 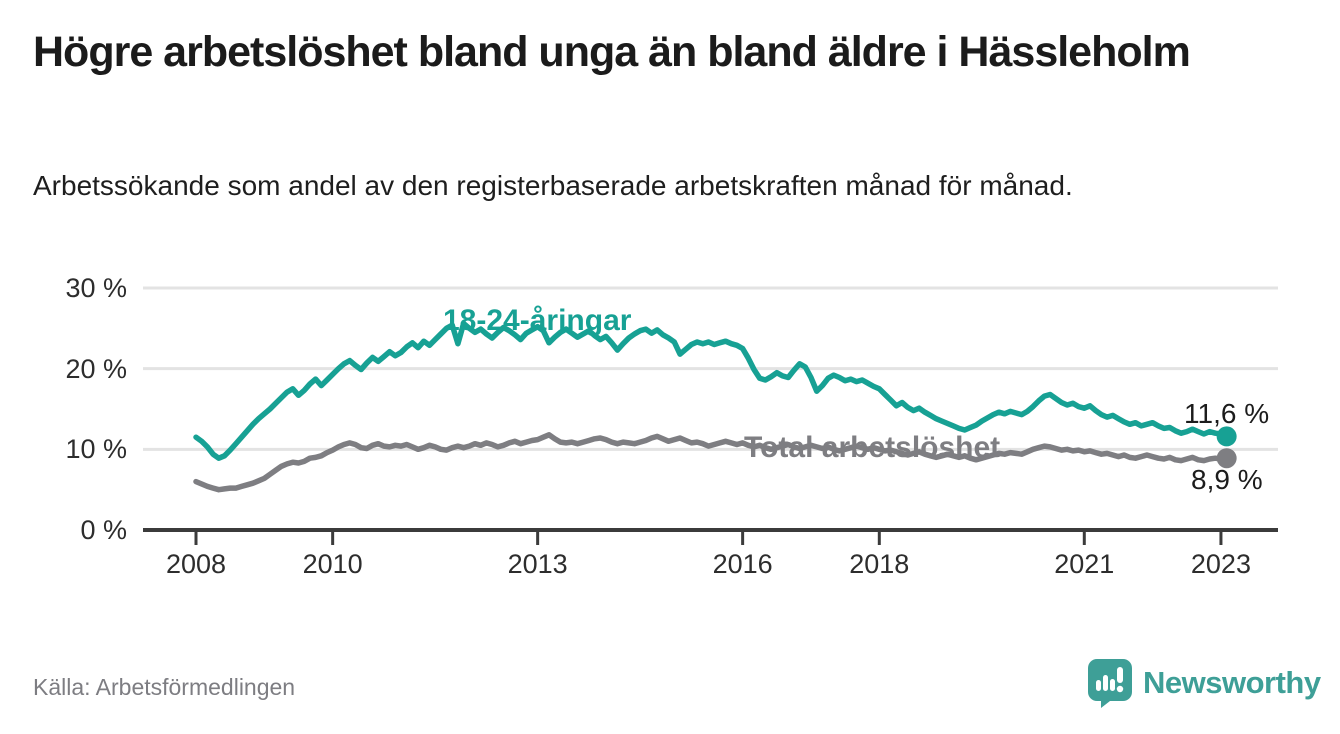 I want to click on end-value-label-young: 11,6 %, so click(x=1227, y=413).